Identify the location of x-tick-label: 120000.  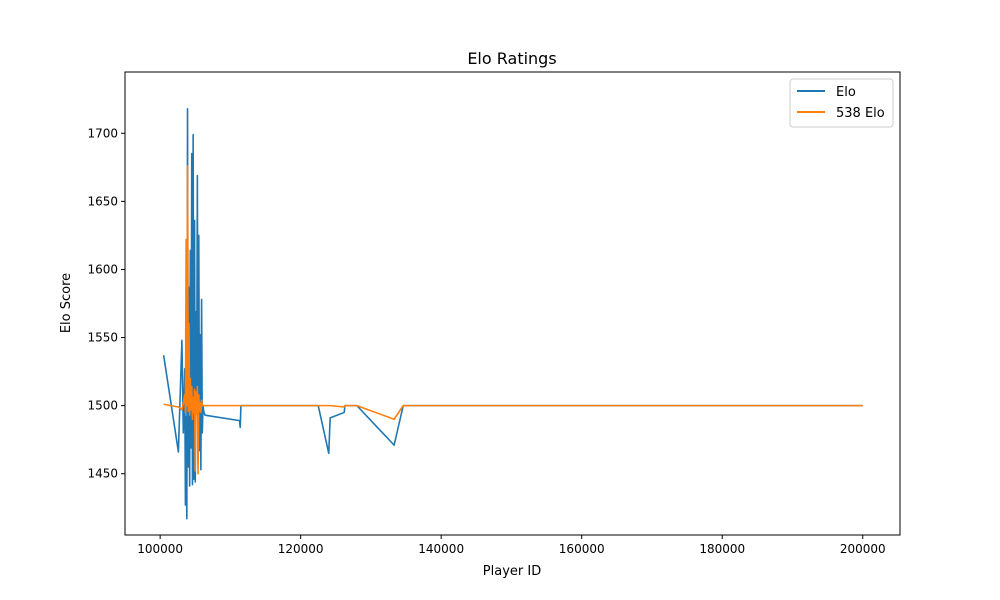
(301, 549).